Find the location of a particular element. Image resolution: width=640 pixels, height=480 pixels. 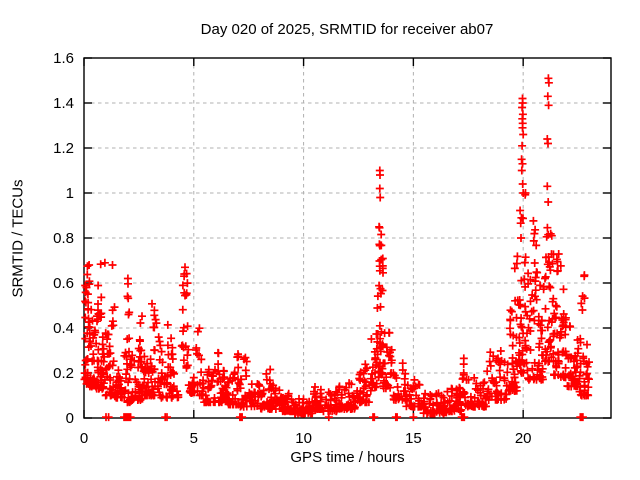

y-tick-label: 0.2 is located at coordinates (63, 373).